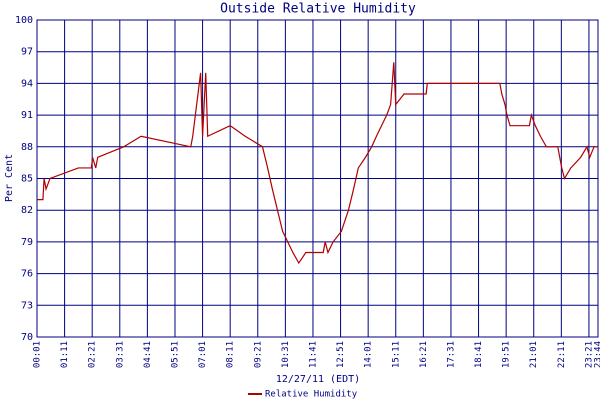 The height and width of the screenshot is (400, 600). Describe the element at coordinates (589, 354) in the screenshot. I see `x-tick-label: 23:21` at that location.